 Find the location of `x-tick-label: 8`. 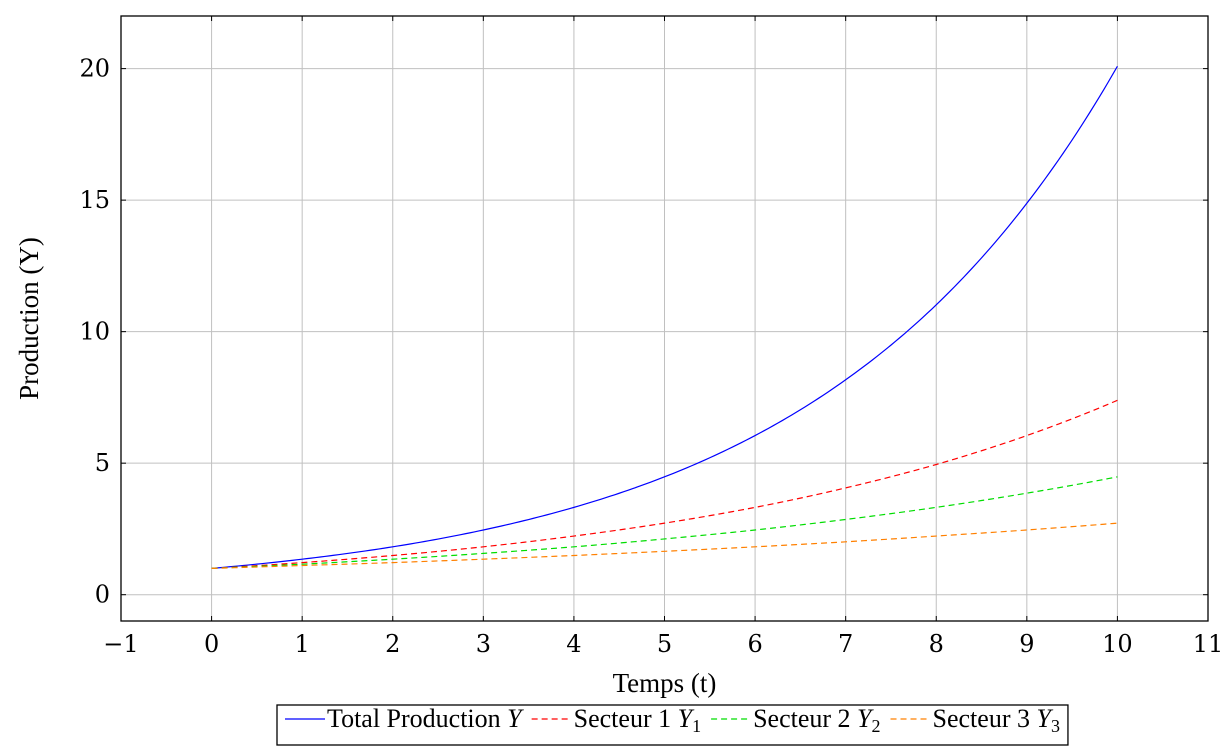

x-tick-label: 8 is located at coordinates (936, 644).